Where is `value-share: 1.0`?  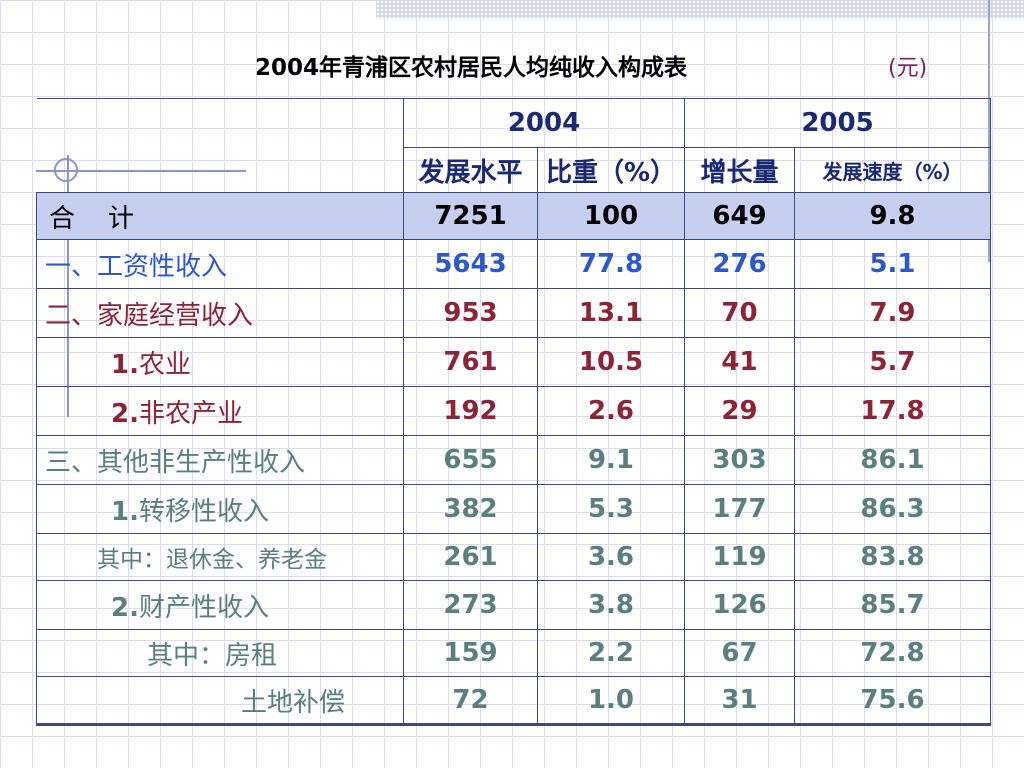
value-share: 1.0 is located at coordinates (611, 700).